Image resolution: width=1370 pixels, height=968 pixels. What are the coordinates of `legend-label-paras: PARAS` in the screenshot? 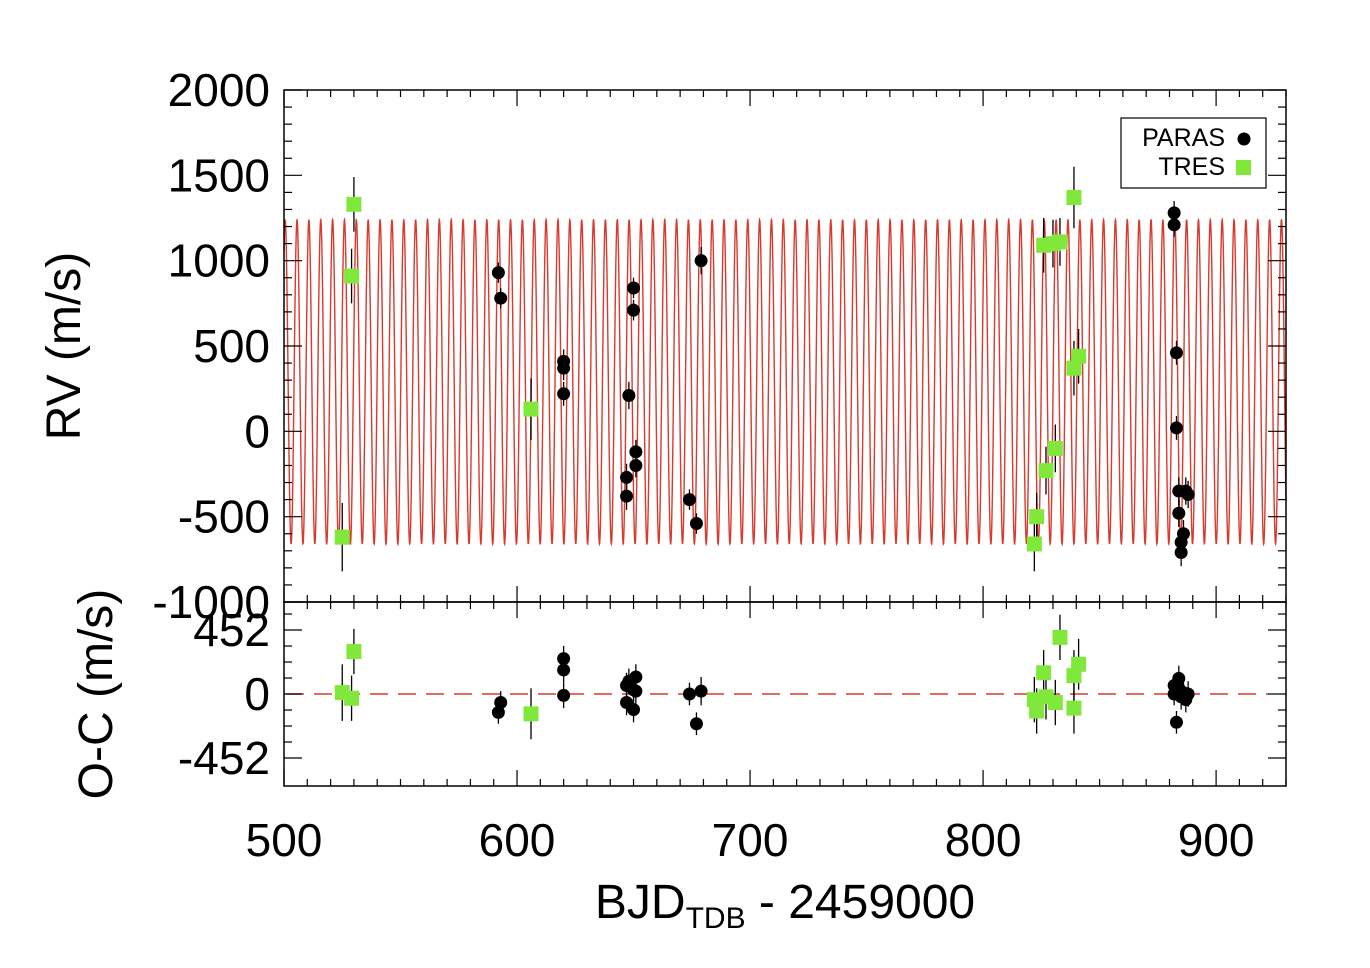 It's located at (1183, 138).